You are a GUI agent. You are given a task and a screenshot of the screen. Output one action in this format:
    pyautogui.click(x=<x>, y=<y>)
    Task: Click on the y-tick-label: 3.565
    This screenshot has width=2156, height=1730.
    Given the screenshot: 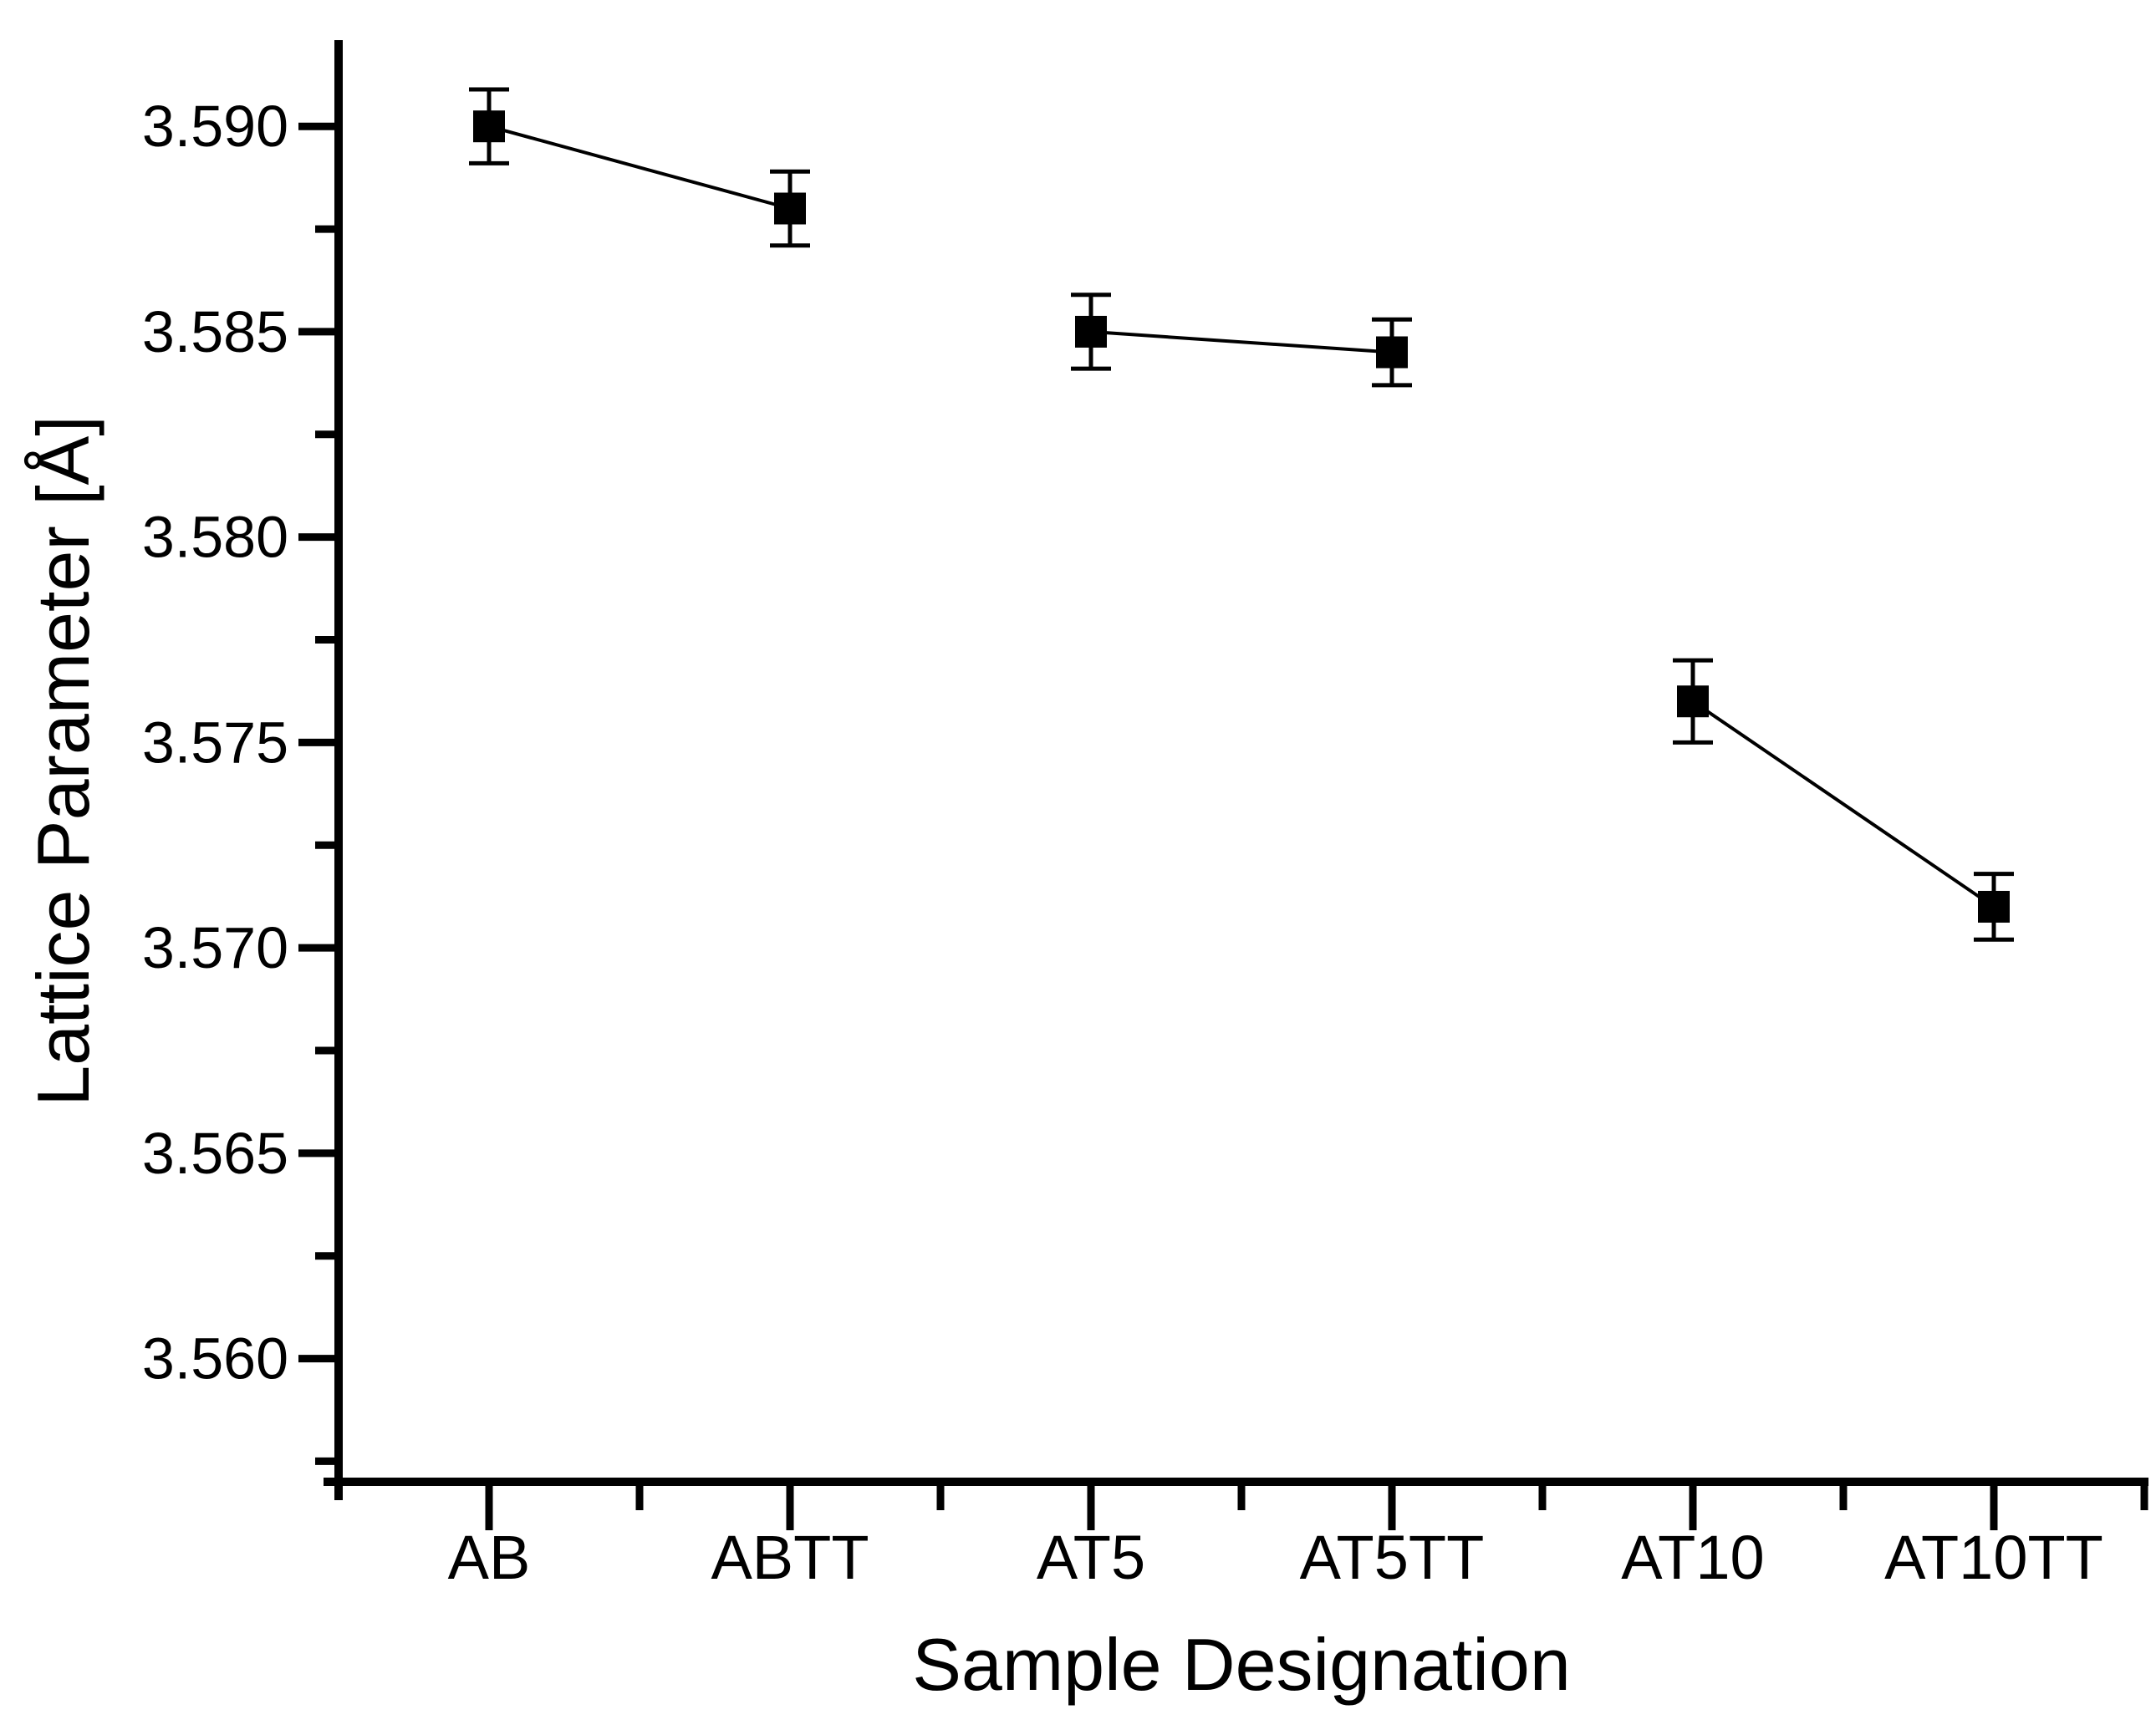 What is the action you would take?
    pyautogui.click(x=215, y=1153)
    